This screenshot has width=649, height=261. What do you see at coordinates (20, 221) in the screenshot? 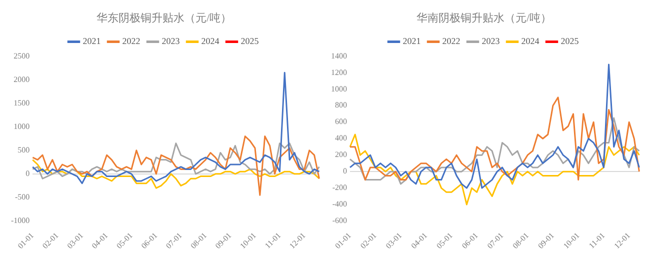
I see `y-tick-label: -1000` at bounding box center [20, 221].